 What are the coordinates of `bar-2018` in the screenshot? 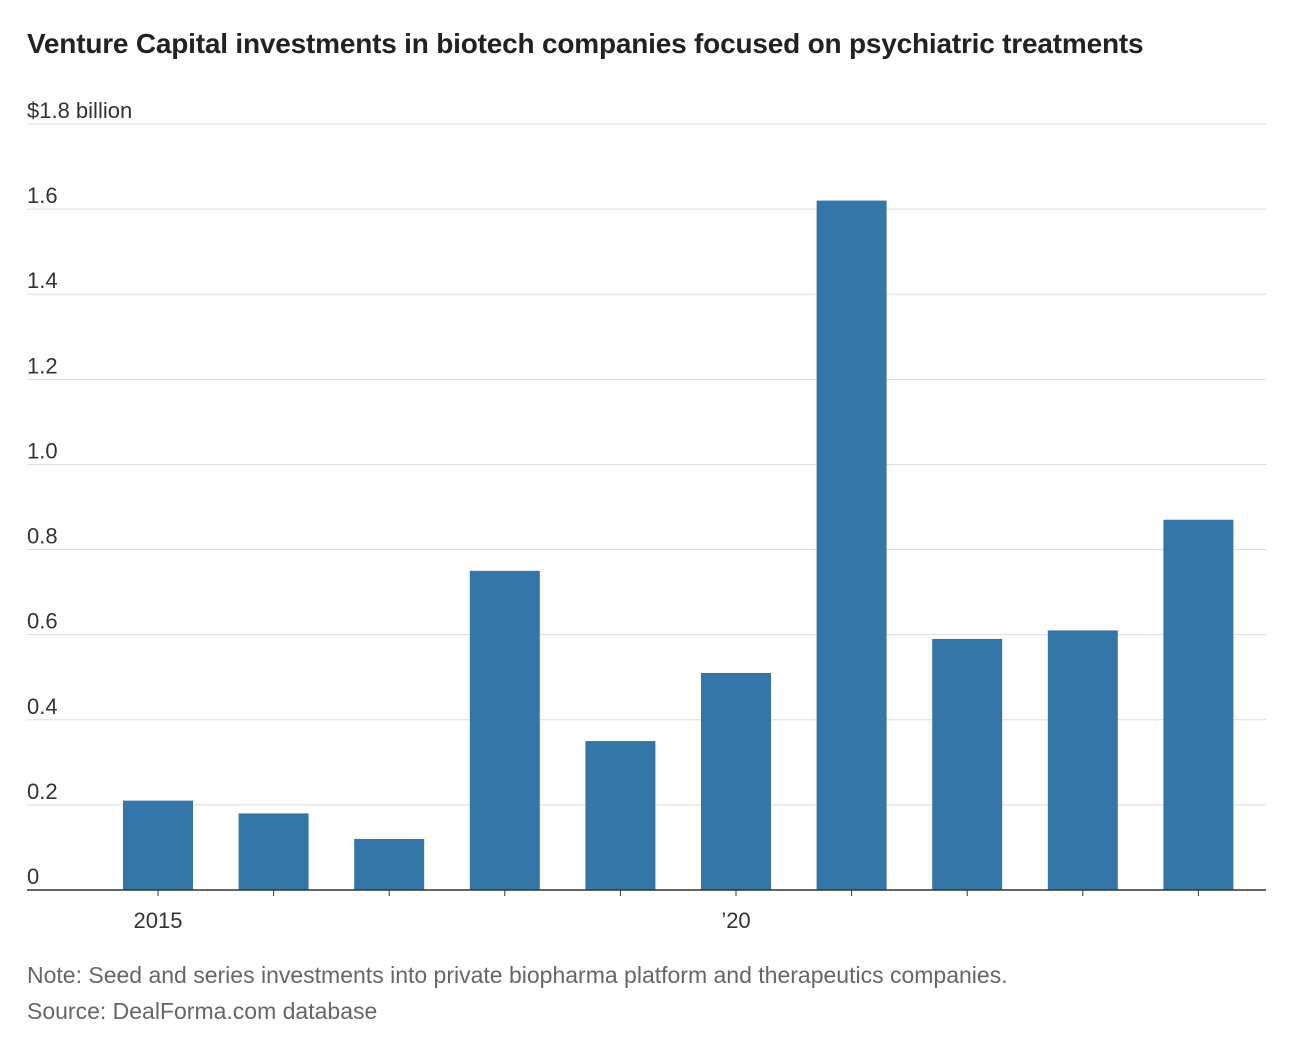 It's located at (504, 730).